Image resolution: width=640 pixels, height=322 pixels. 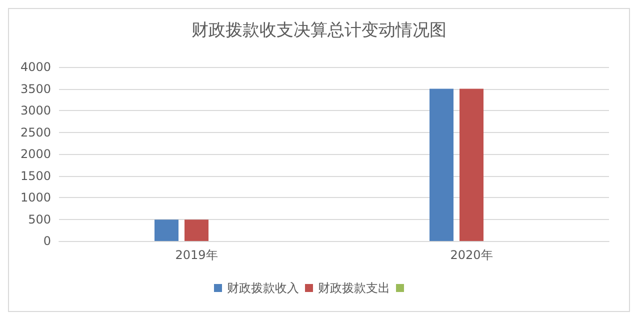 What do you see at coordinates (35, 111) in the screenshot?
I see `y-tick-label: 3000` at bounding box center [35, 111].